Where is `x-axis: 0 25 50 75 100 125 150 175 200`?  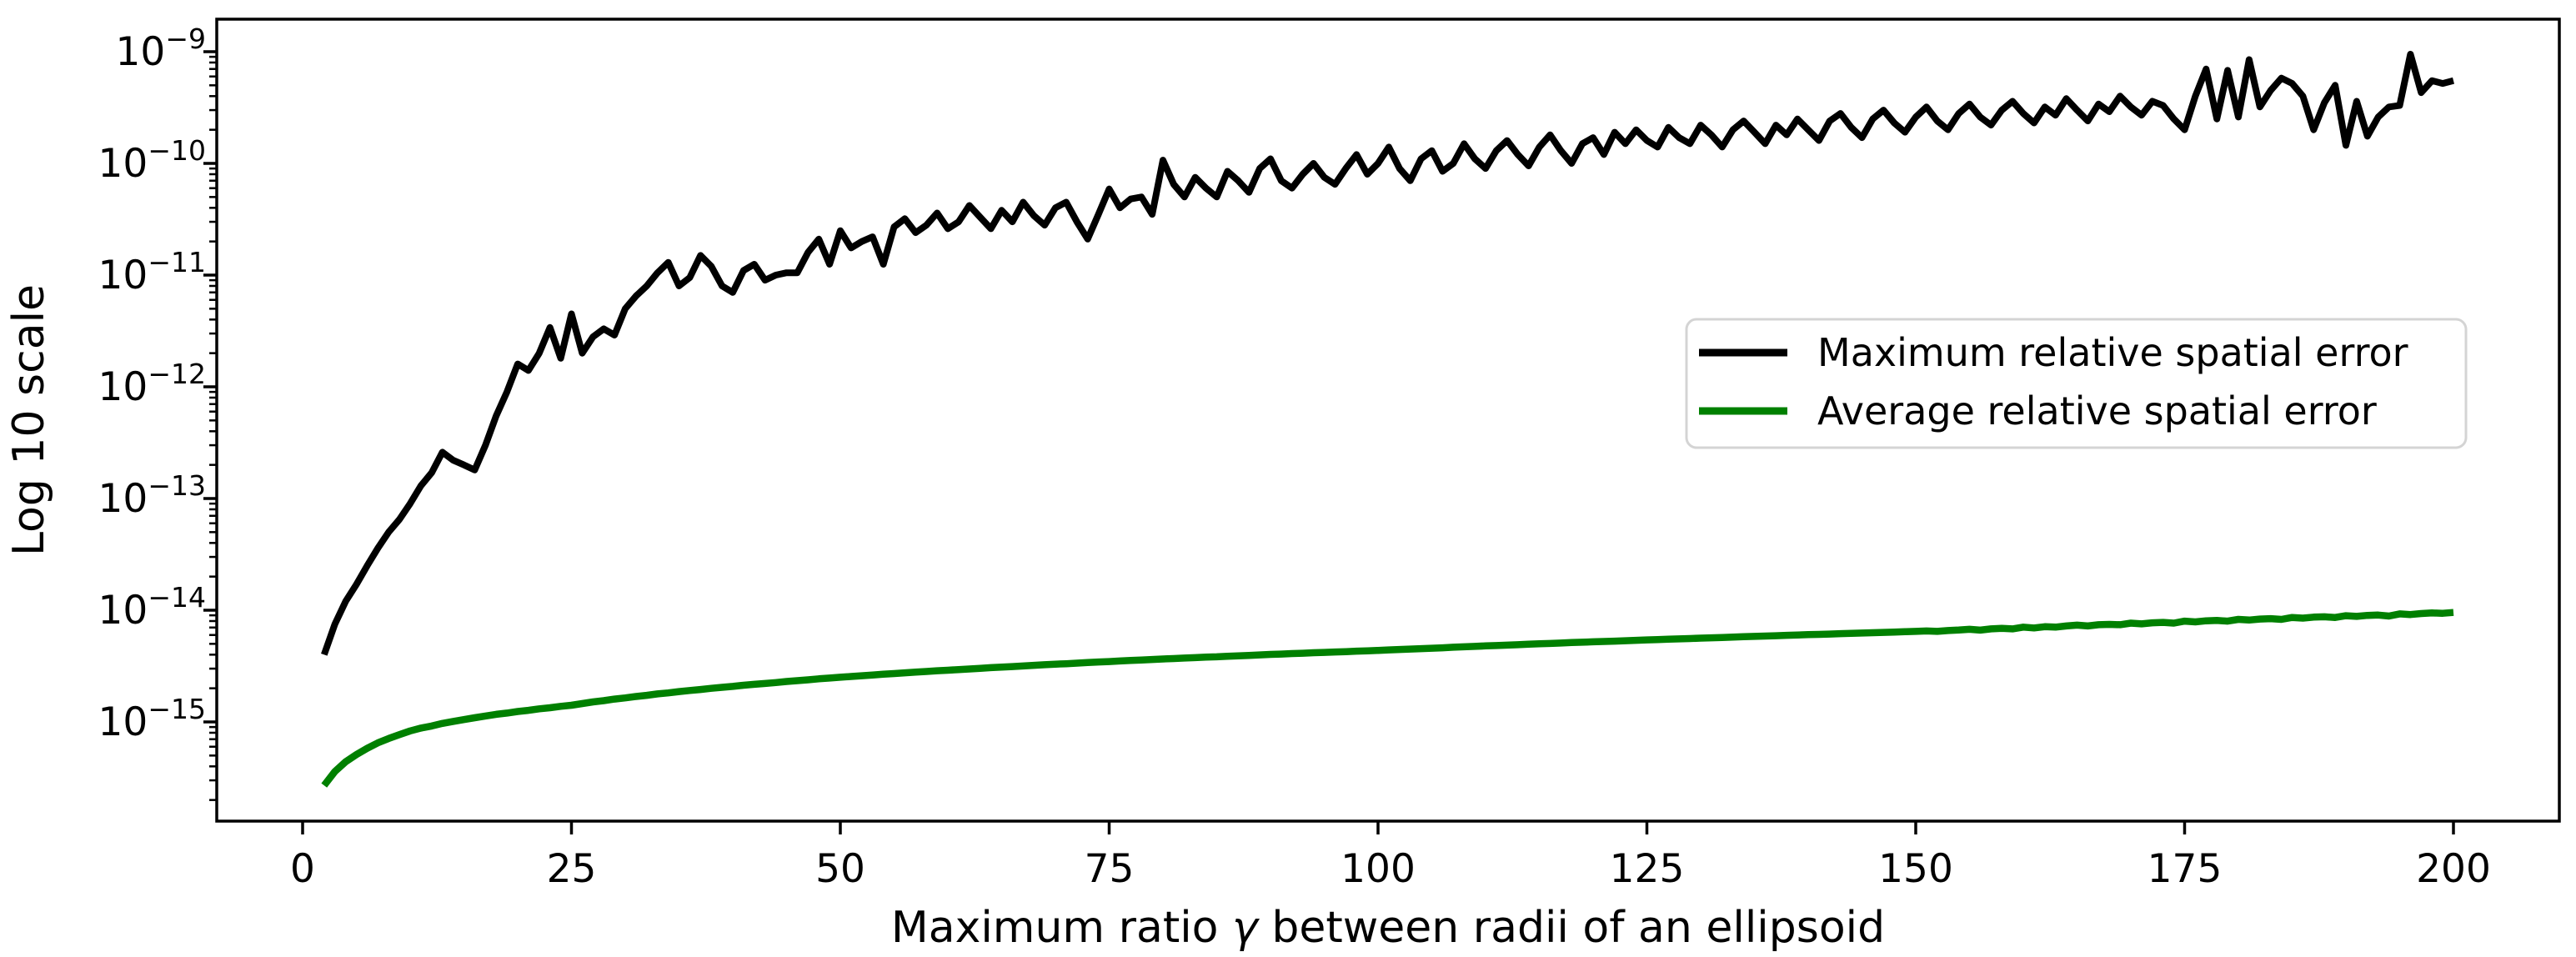 x-axis: 0 25 50 75 100 125 150 175 200 is located at coordinates (1390, 856).